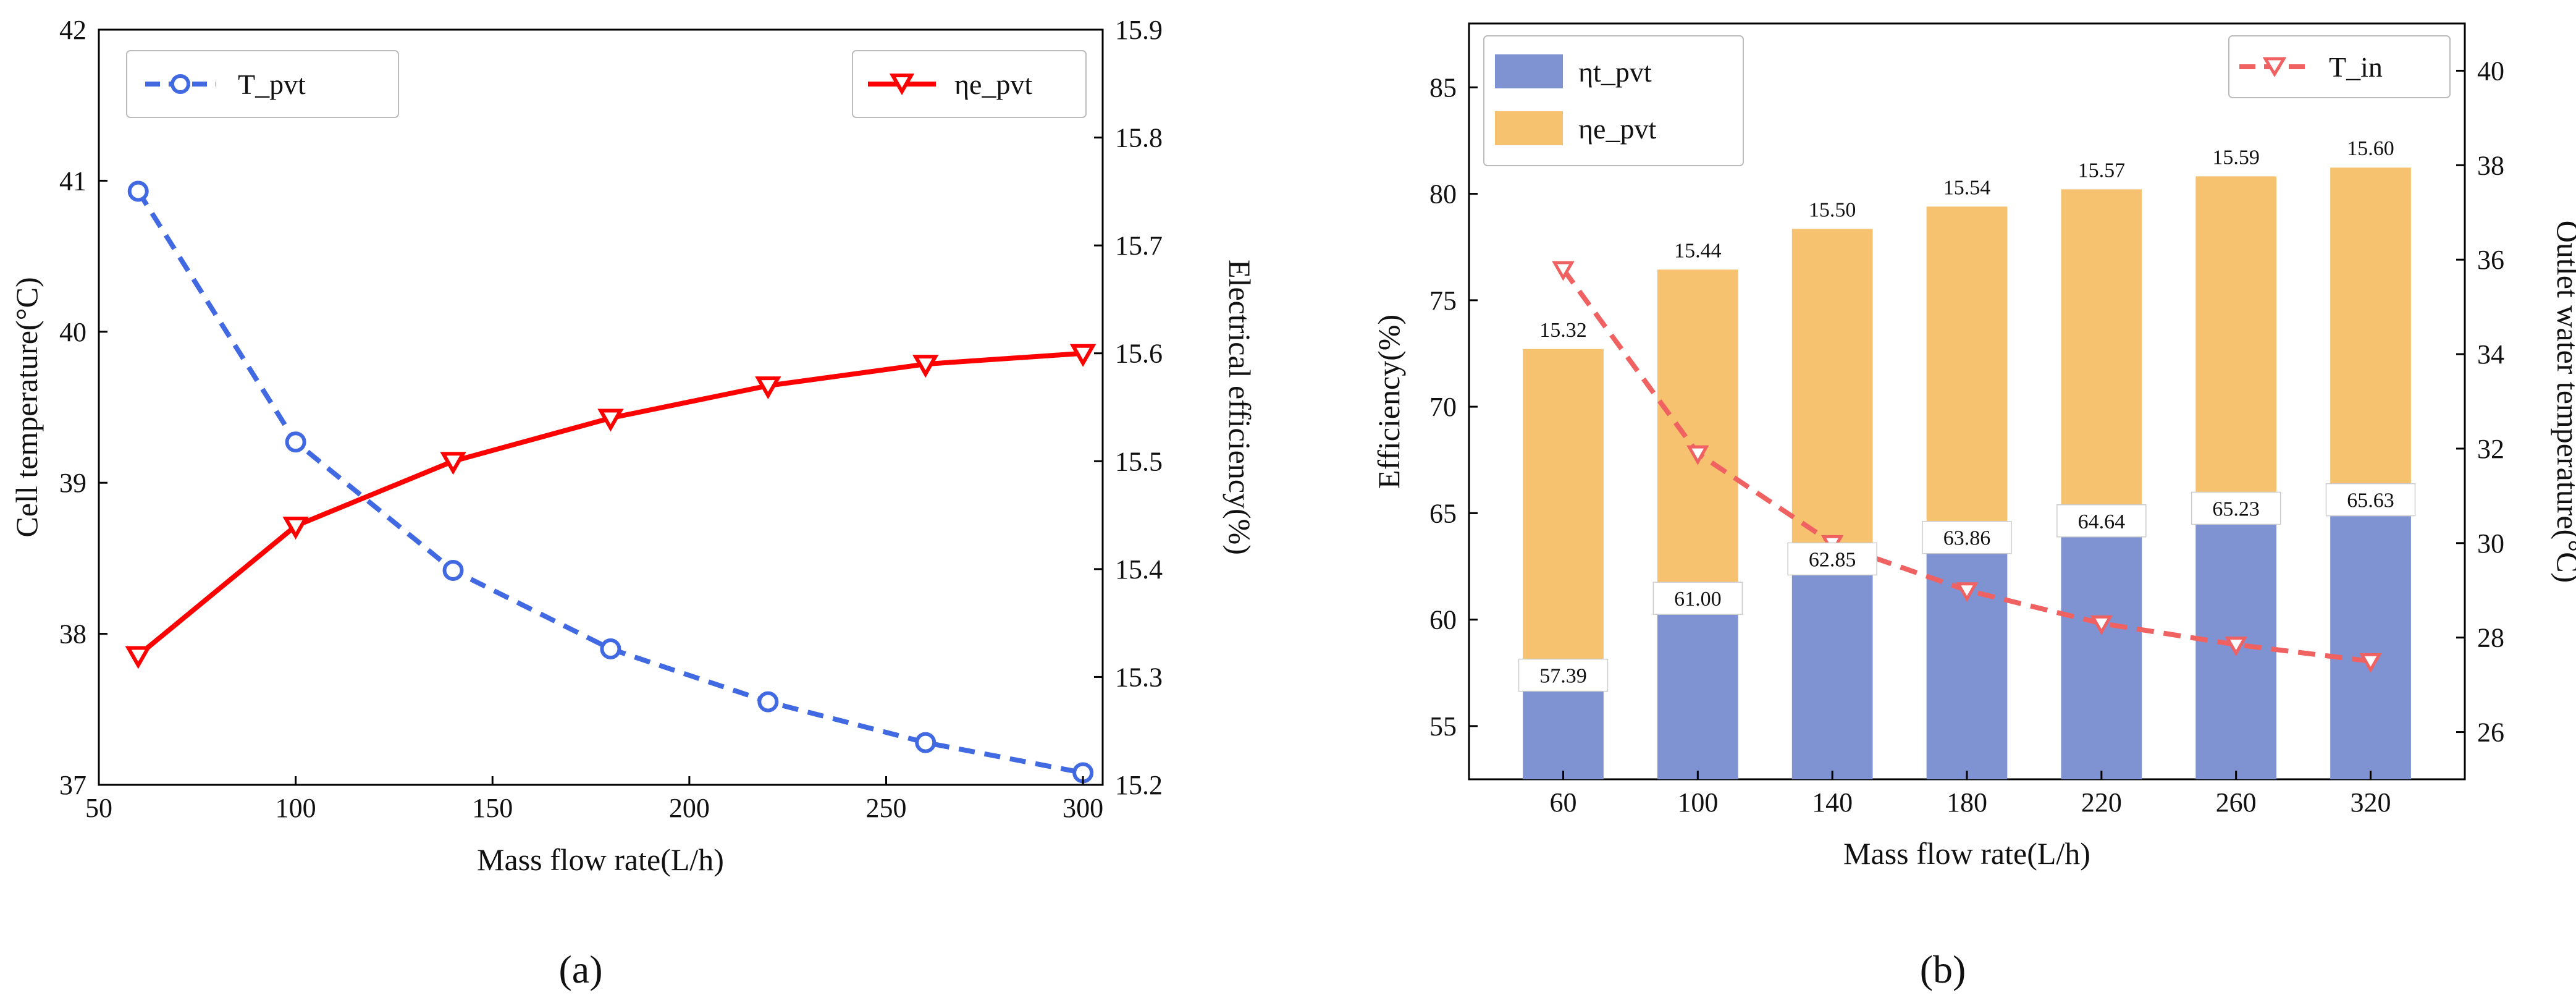 Image resolution: width=2576 pixels, height=1003 pixels. I want to click on y2-tick-label: 40, so click(2490, 71).